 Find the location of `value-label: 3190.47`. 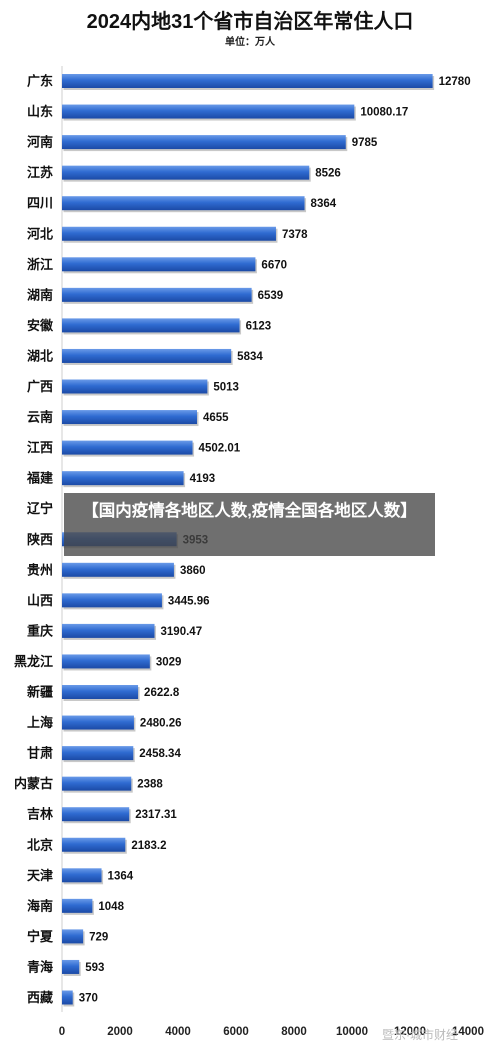

value-label: 3190.47 is located at coordinates (182, 632).